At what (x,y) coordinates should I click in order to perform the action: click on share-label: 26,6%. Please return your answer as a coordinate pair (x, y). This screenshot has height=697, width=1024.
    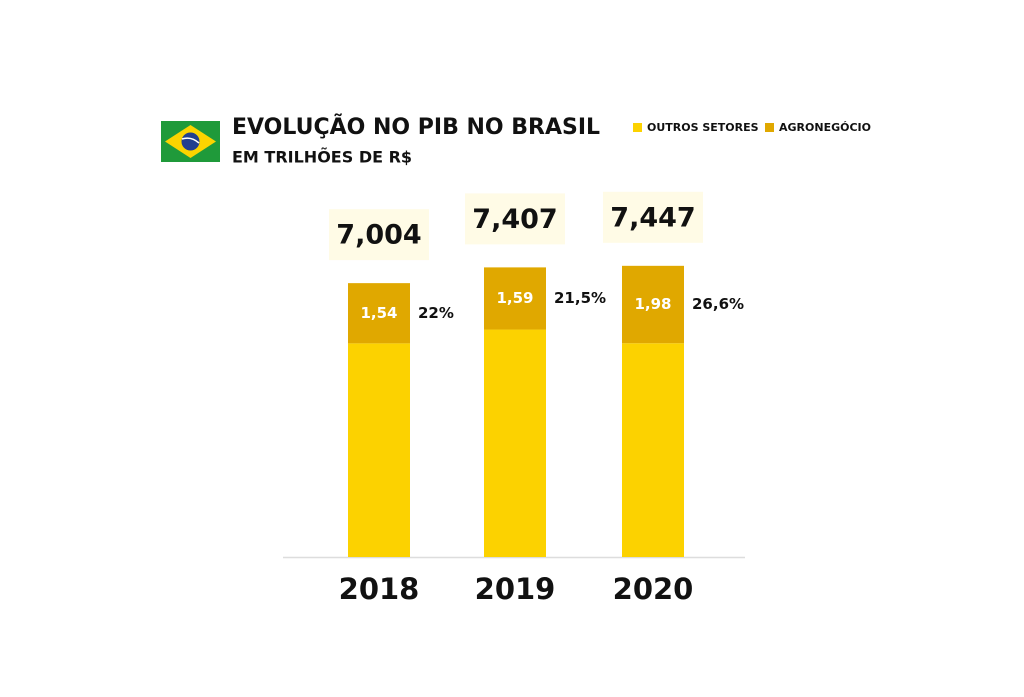
    Looking at the image, I should click on (718, 304).